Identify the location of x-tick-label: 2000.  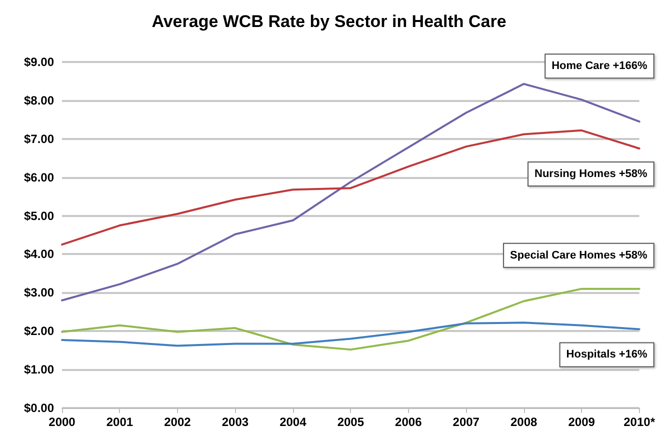
(62, 422).